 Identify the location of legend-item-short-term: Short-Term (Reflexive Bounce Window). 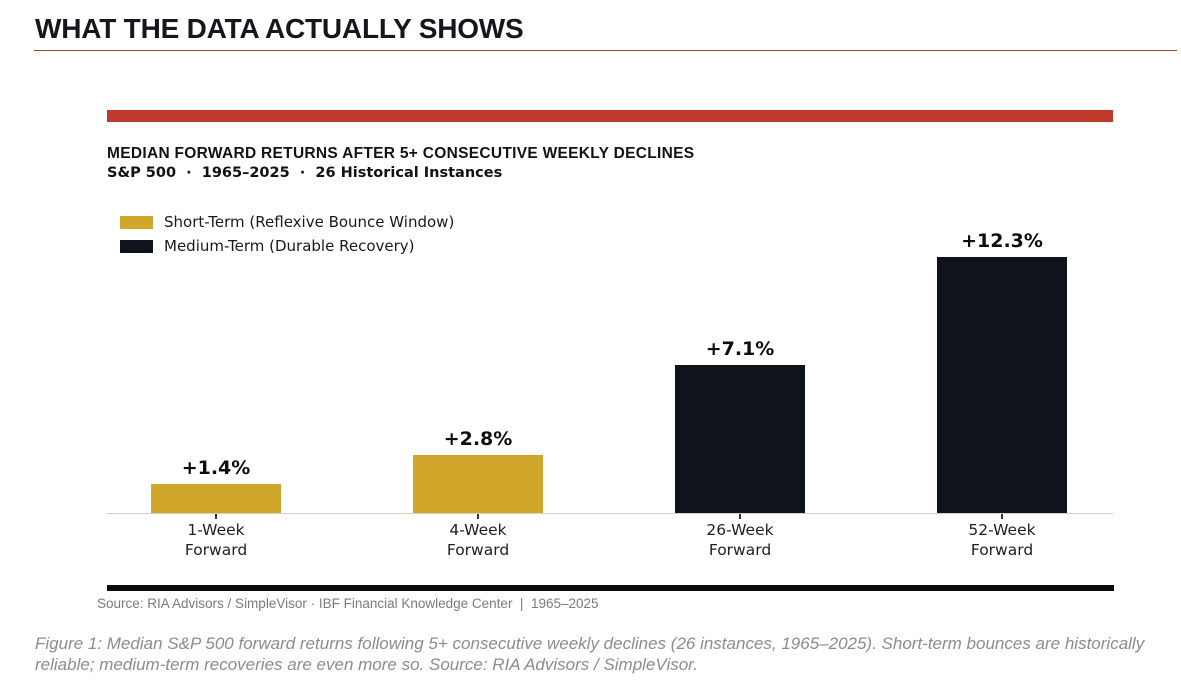
(287, 222).